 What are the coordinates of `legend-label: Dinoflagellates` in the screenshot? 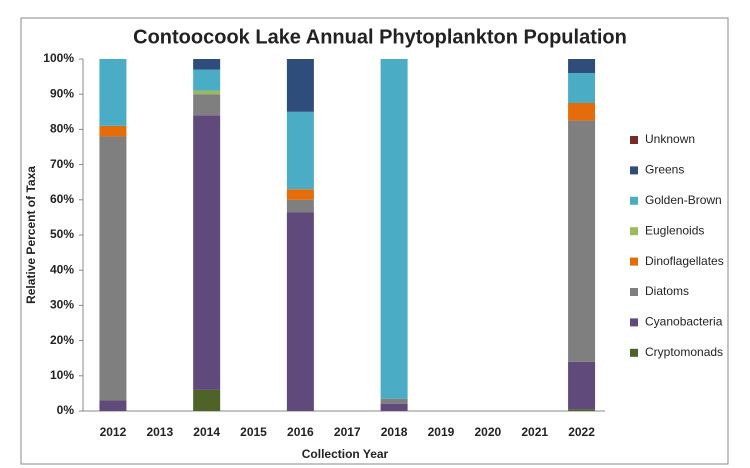 It's located at (684, 261).